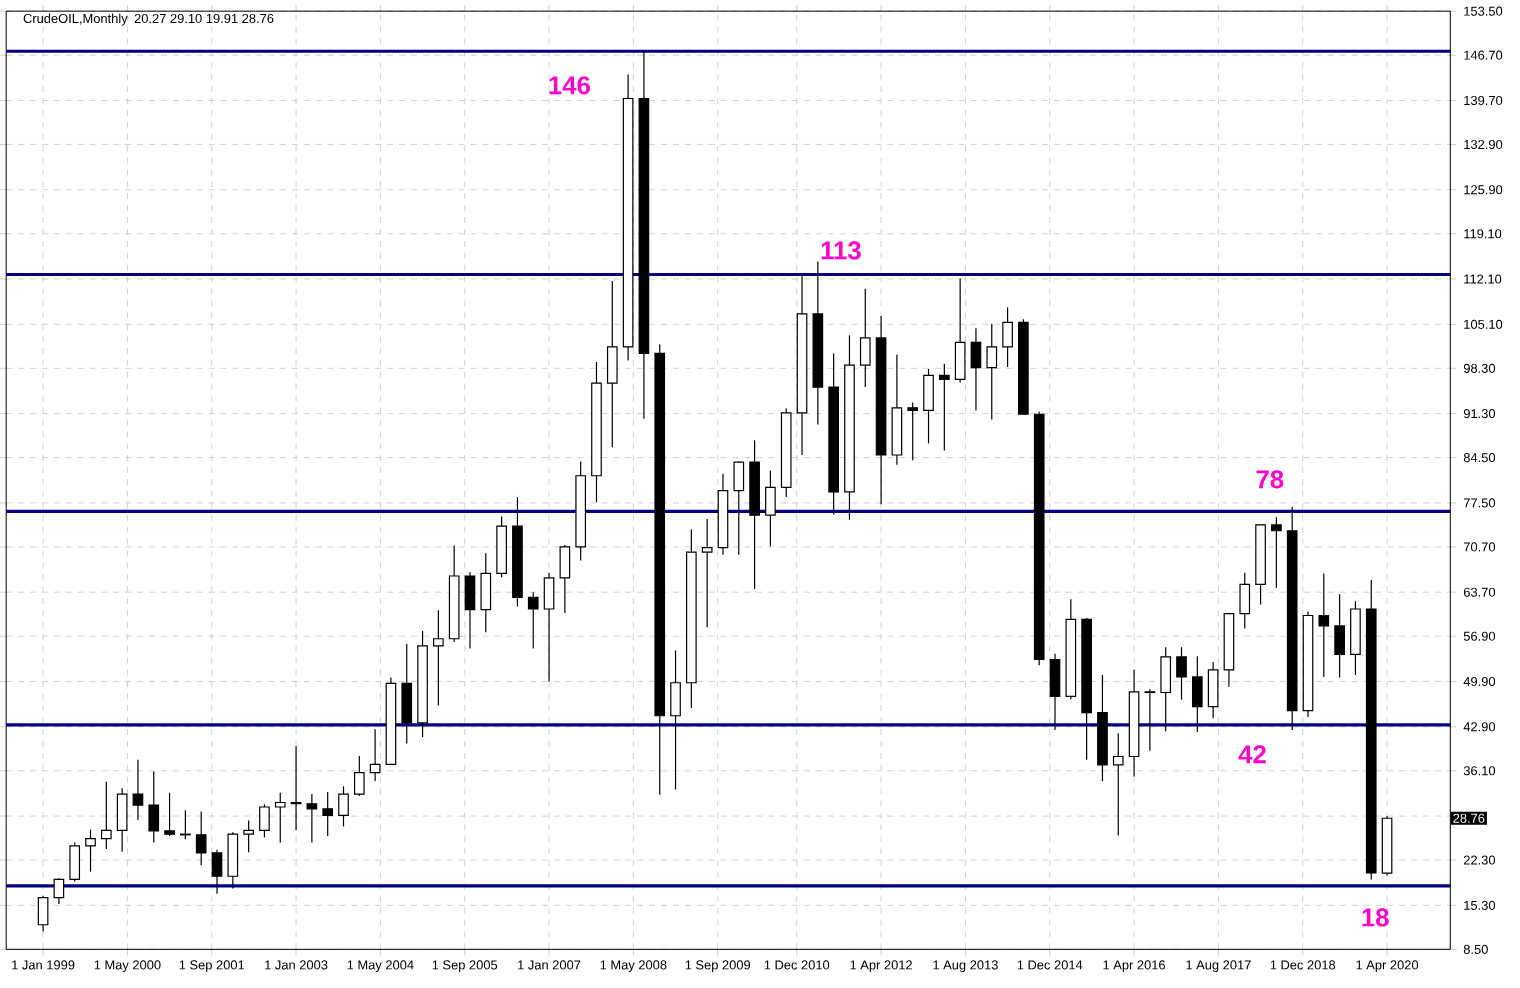 This screenshot has width=1520, height=988. Describe the element at coordinates (841, 250) in the screenshot. I see `annotation: 113` at that location.